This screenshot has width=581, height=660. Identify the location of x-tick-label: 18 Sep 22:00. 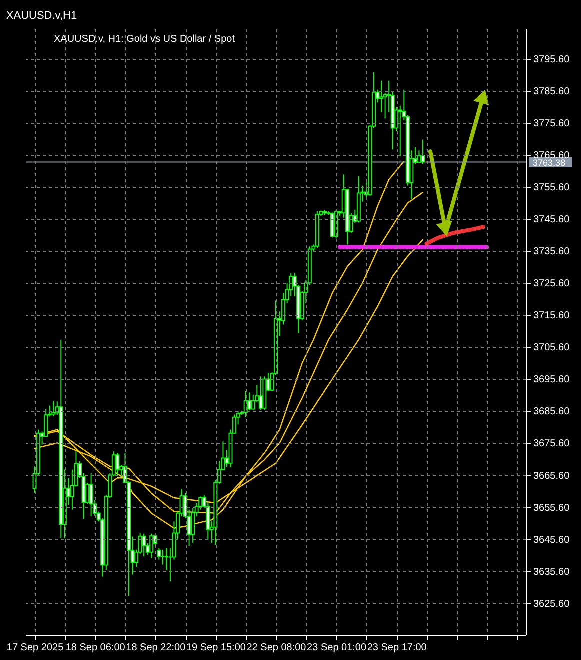
(156, 648).